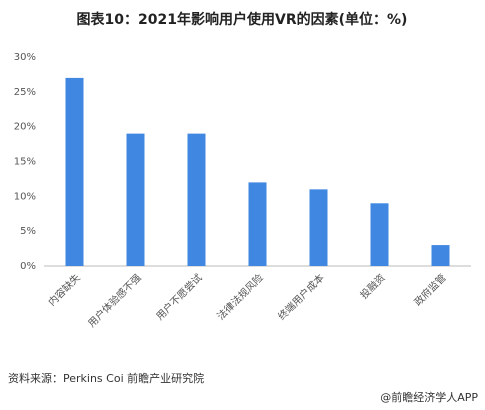  What do you see at coordinates (28, 266) in the screenshot?
I see `y-tick-label: 0%` at bounding box center [28, 266].